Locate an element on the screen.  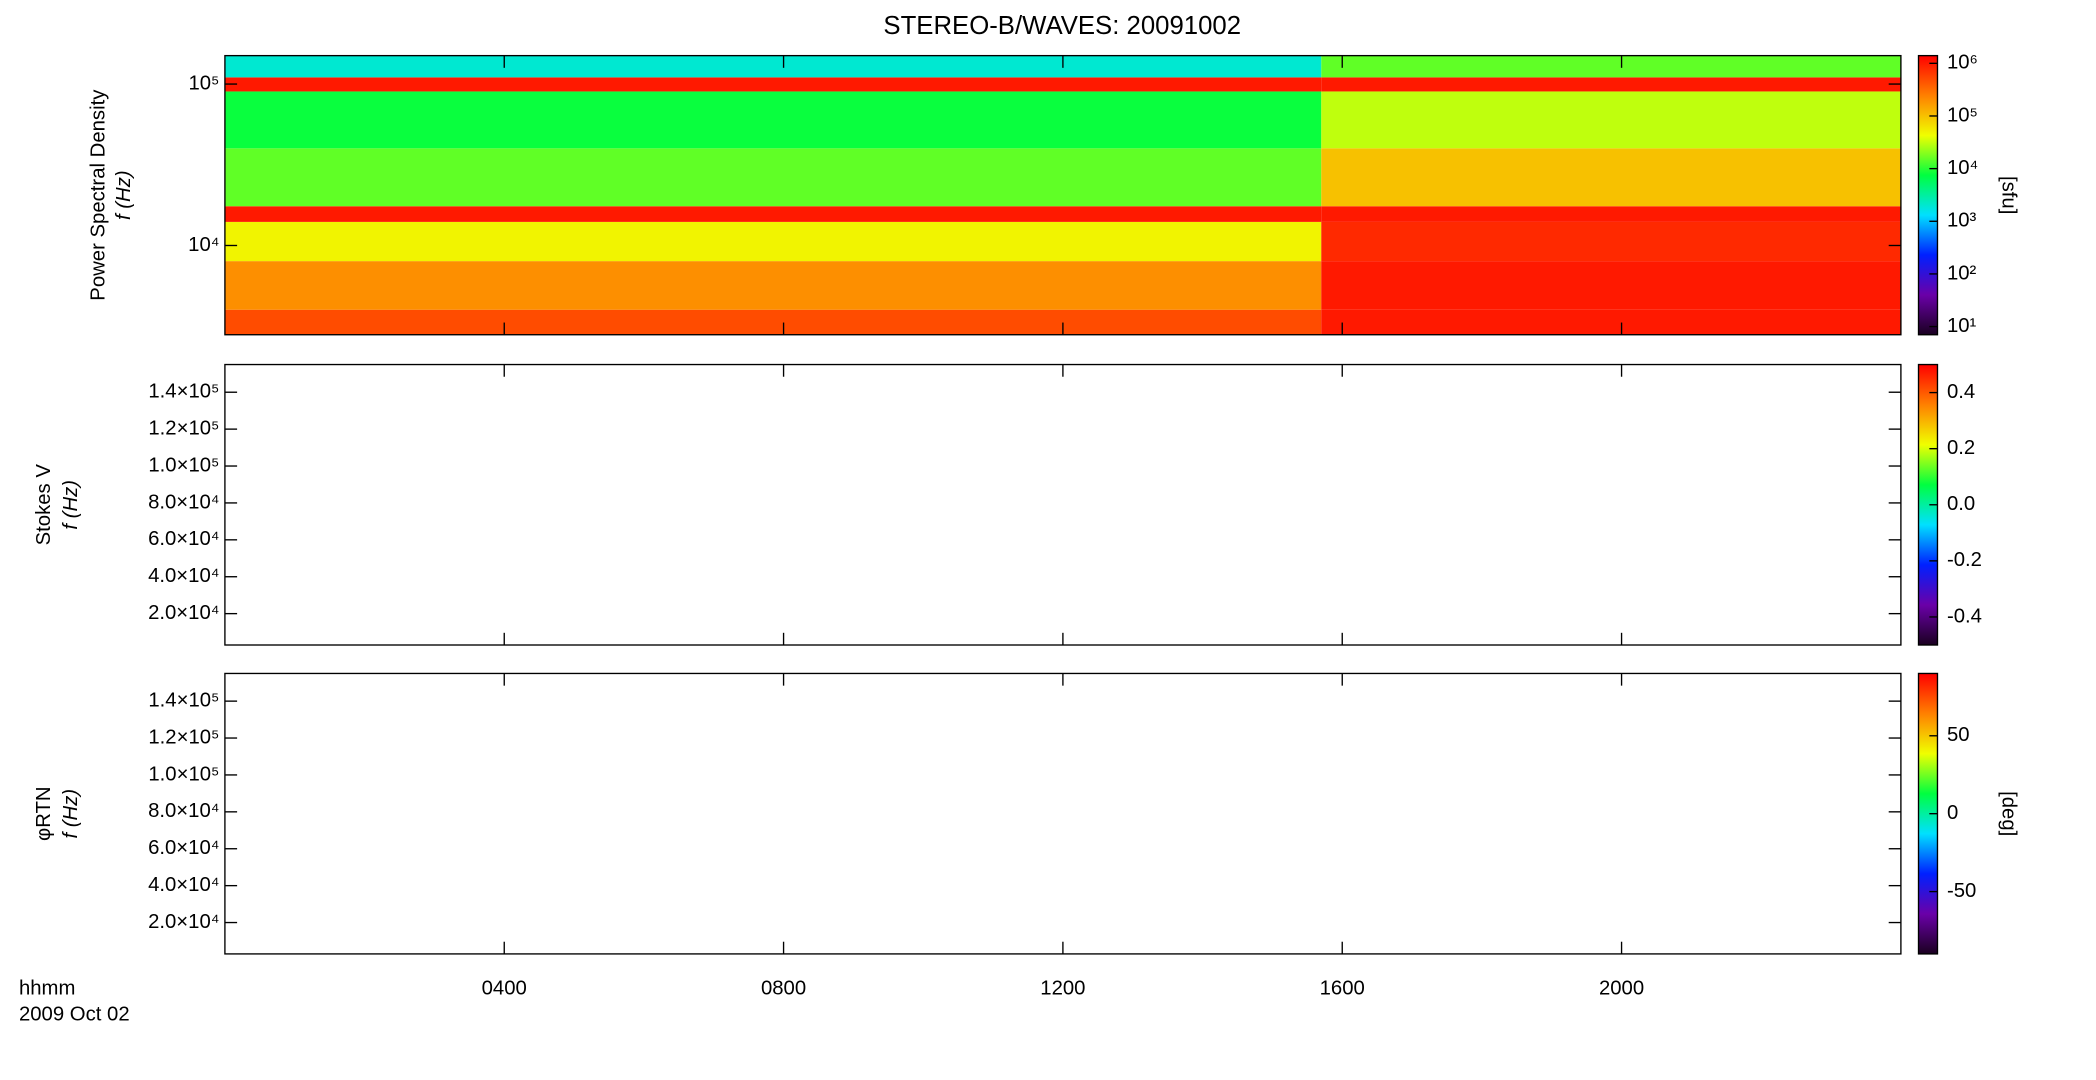
x-tick-label: 0800 is located at coordinates (783, 989).